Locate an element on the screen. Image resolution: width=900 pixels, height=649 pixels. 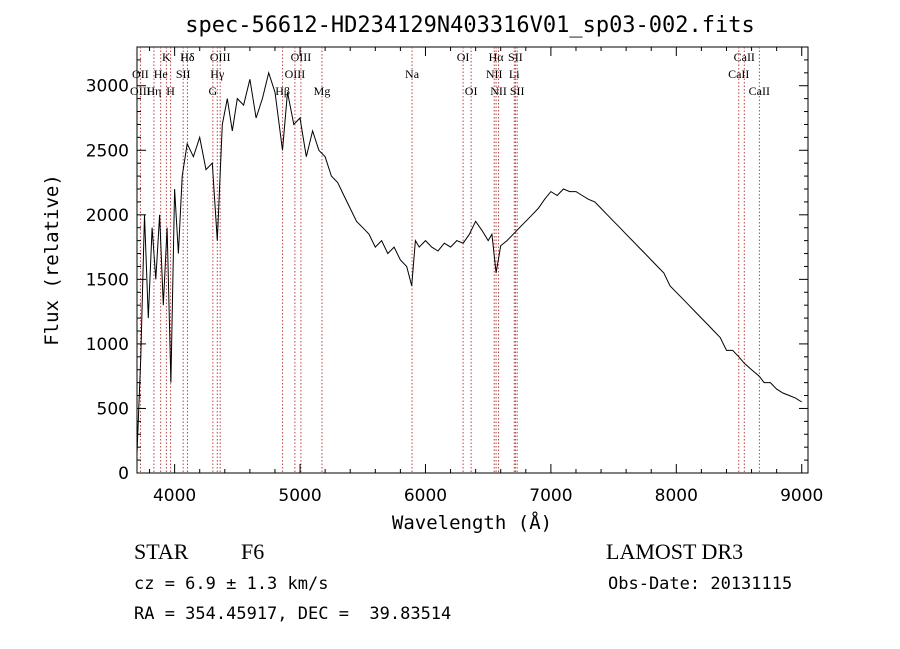
line-label: Hη is located at coordinates (153, 91).